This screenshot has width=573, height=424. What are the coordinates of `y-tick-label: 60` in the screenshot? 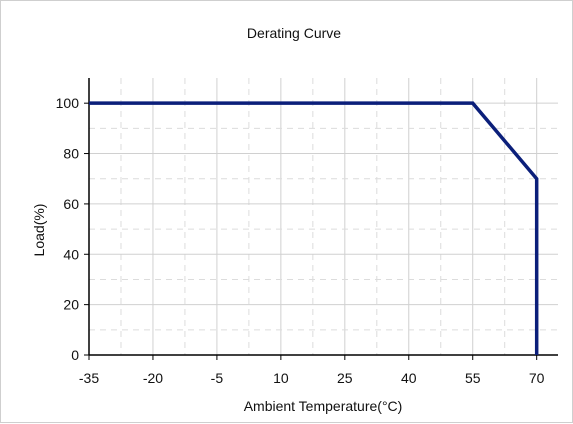 It's located at (71, 204).